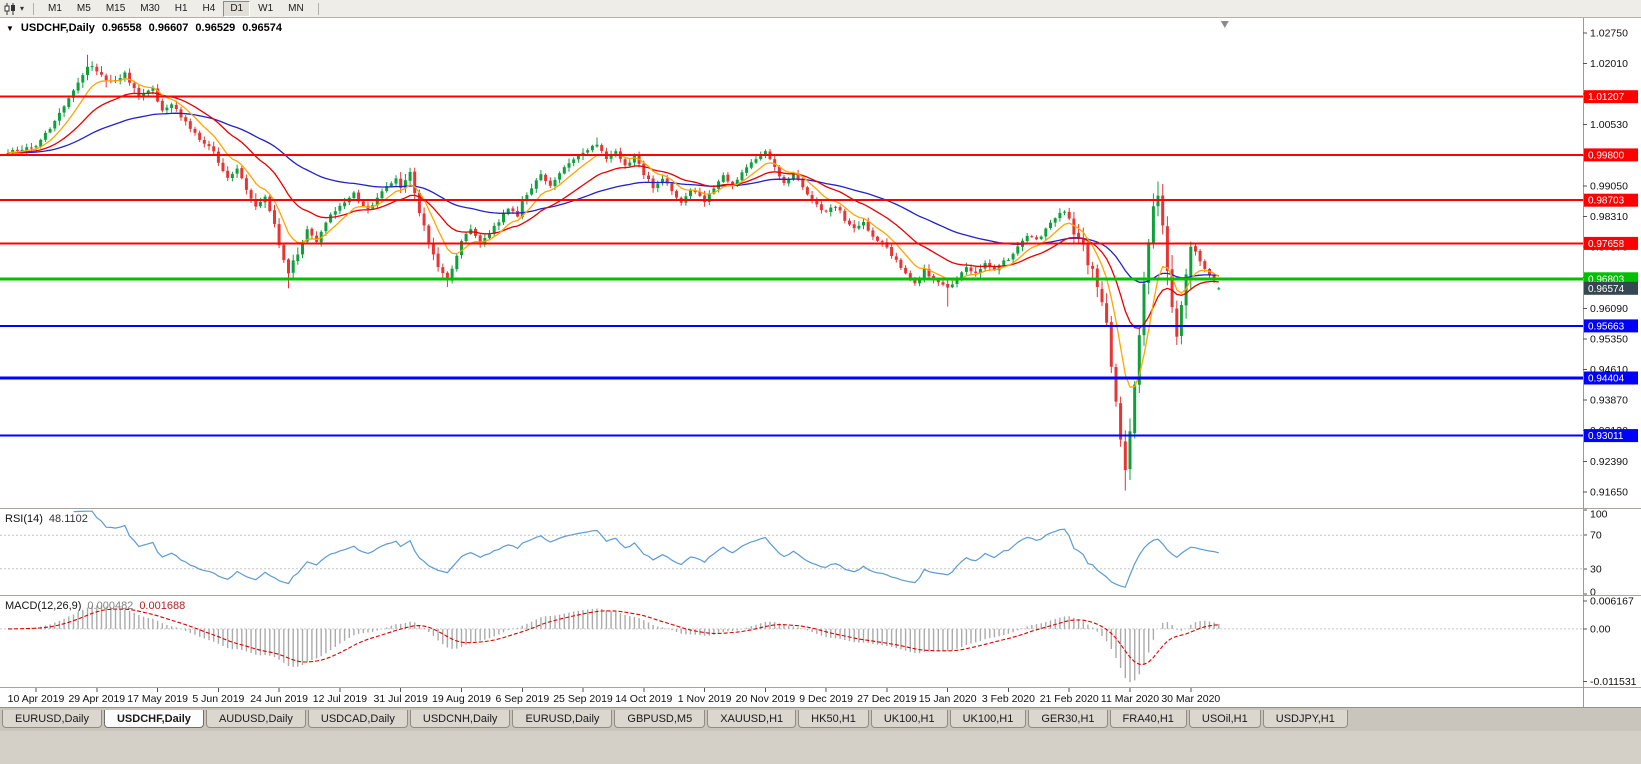  What do you see at coordinates (1606, 279) in the screenshot?
I see `svg-text: 0.96803` at bounding box center [1606, 279].